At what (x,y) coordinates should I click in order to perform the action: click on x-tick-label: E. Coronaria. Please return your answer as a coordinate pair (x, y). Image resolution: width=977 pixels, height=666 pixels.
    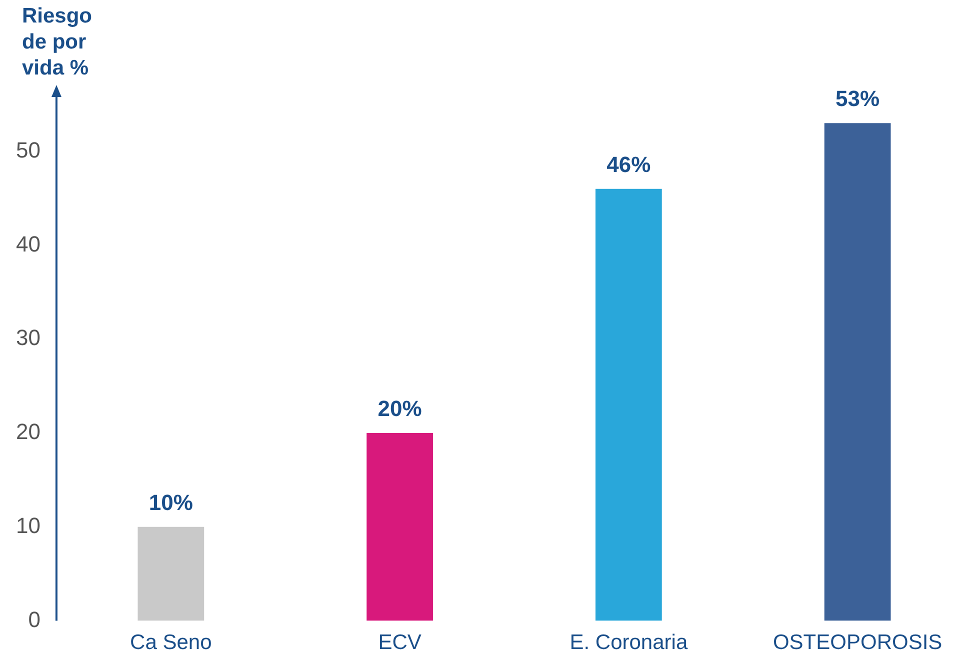
    Looking at the image, I should click on (629, 642).